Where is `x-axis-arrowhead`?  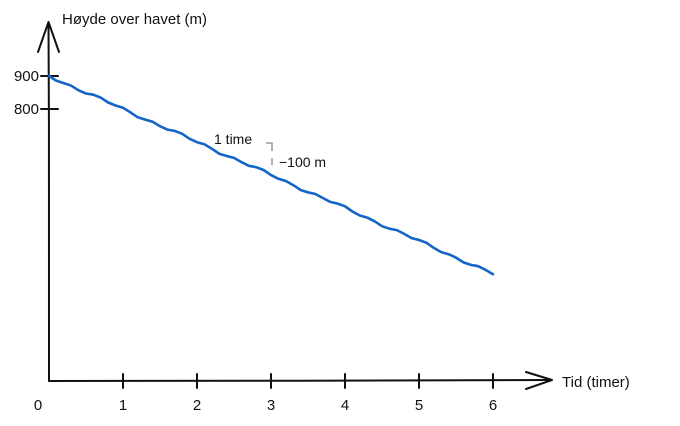 x-axis-arrowhead is located at coordinates (539, 380).